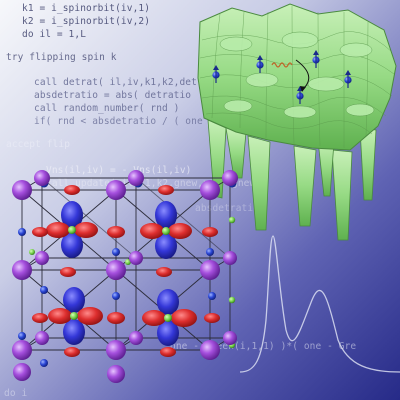 Image resolution: width=400 pixels, height=400 pixels. I want to click on code-line-13: absdetratio, so click(227, 208).